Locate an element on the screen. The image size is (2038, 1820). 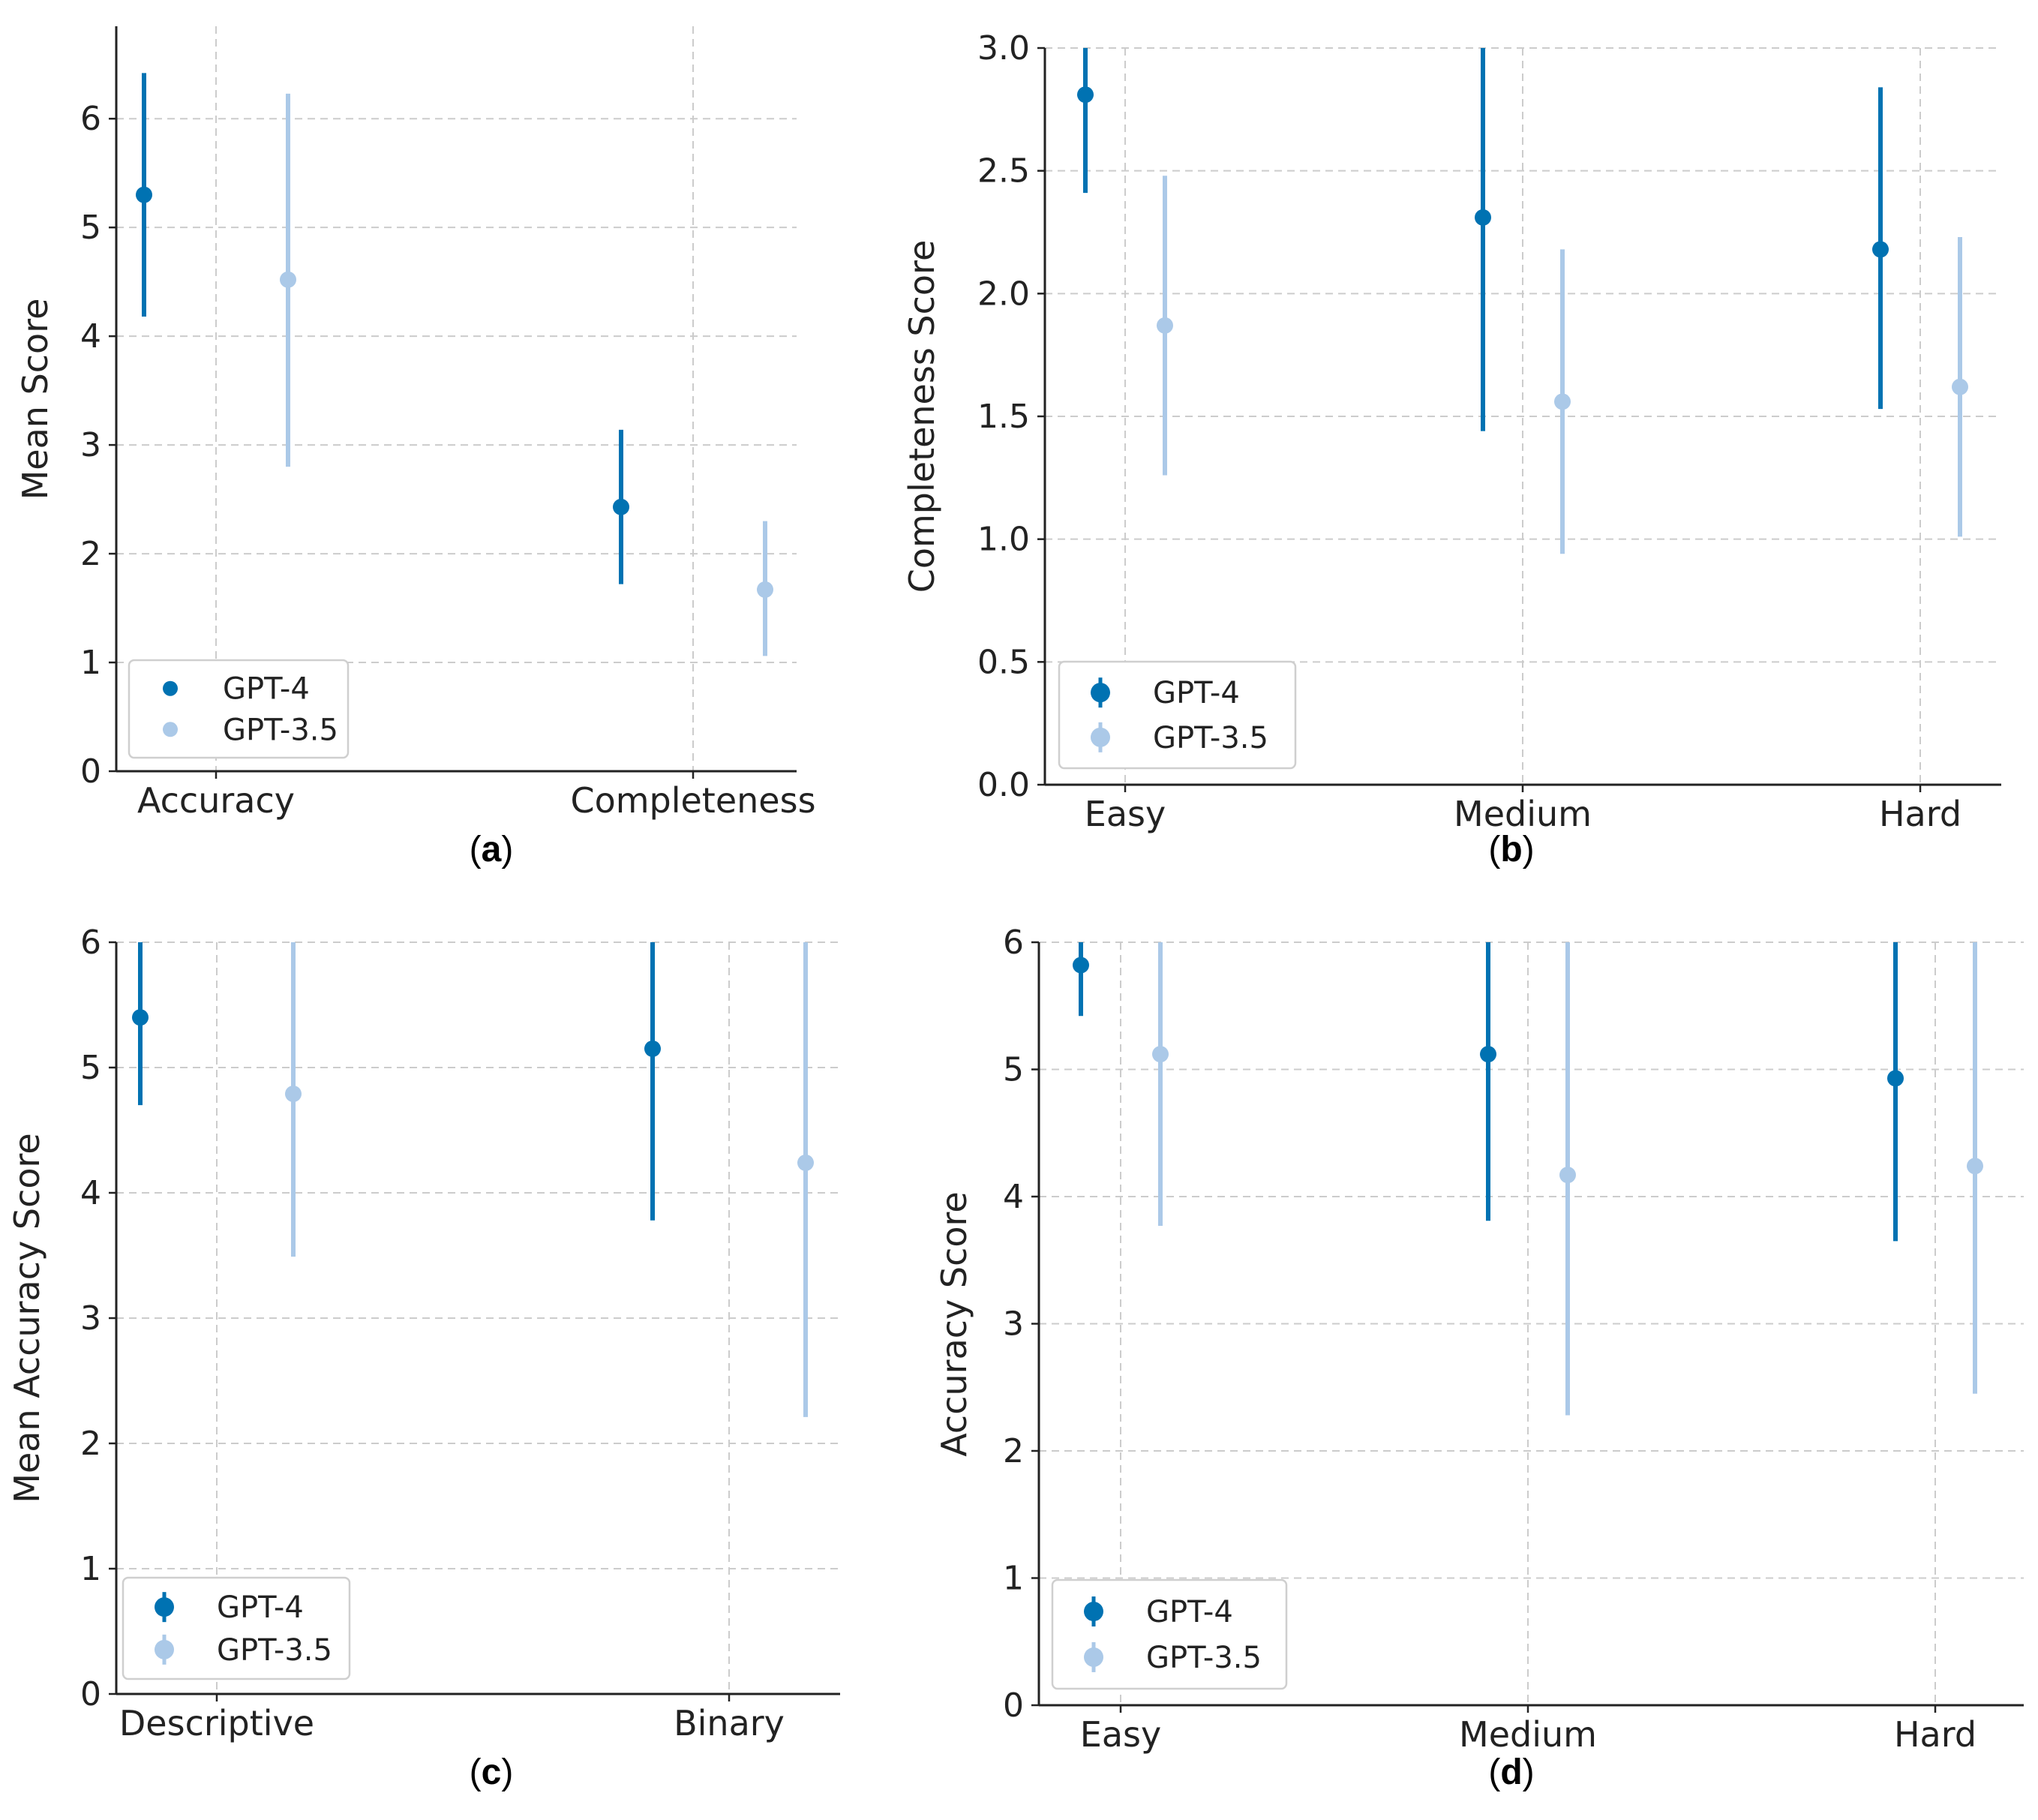
y-tick-label: 0.0 is located at coordinates (1004, 785).